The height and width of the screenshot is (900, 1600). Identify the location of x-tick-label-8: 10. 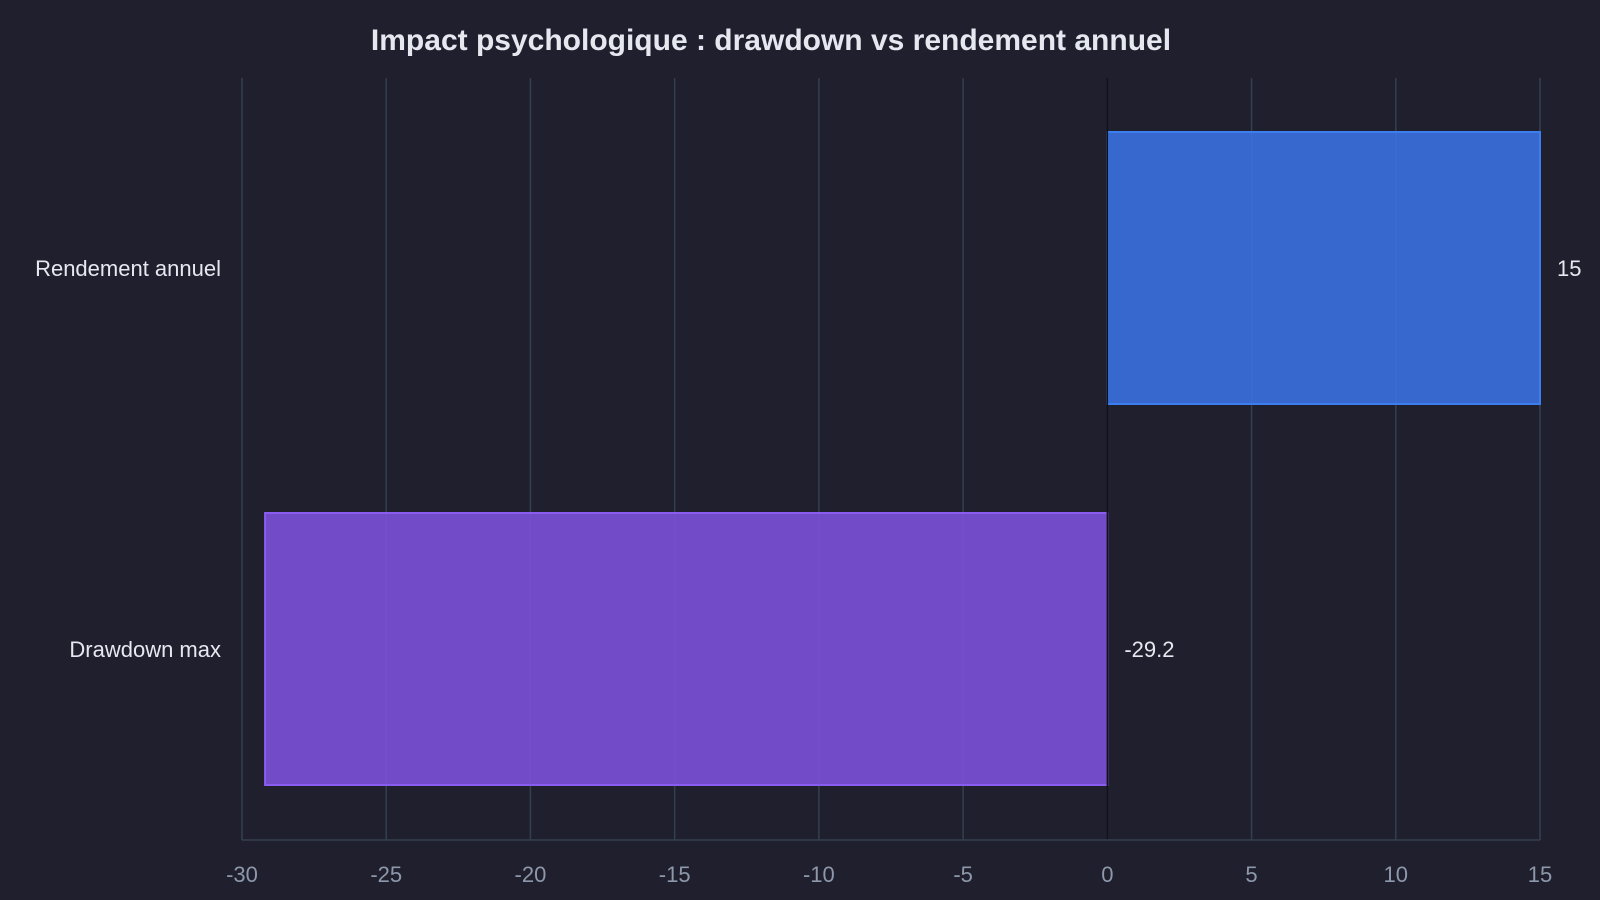
(1396, 874).